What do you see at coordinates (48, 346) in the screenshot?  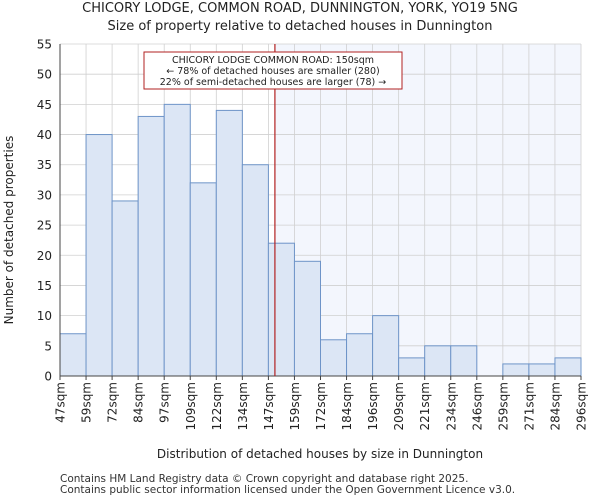 I see `y-tick-label: 5` at bounding box center [48, 346].